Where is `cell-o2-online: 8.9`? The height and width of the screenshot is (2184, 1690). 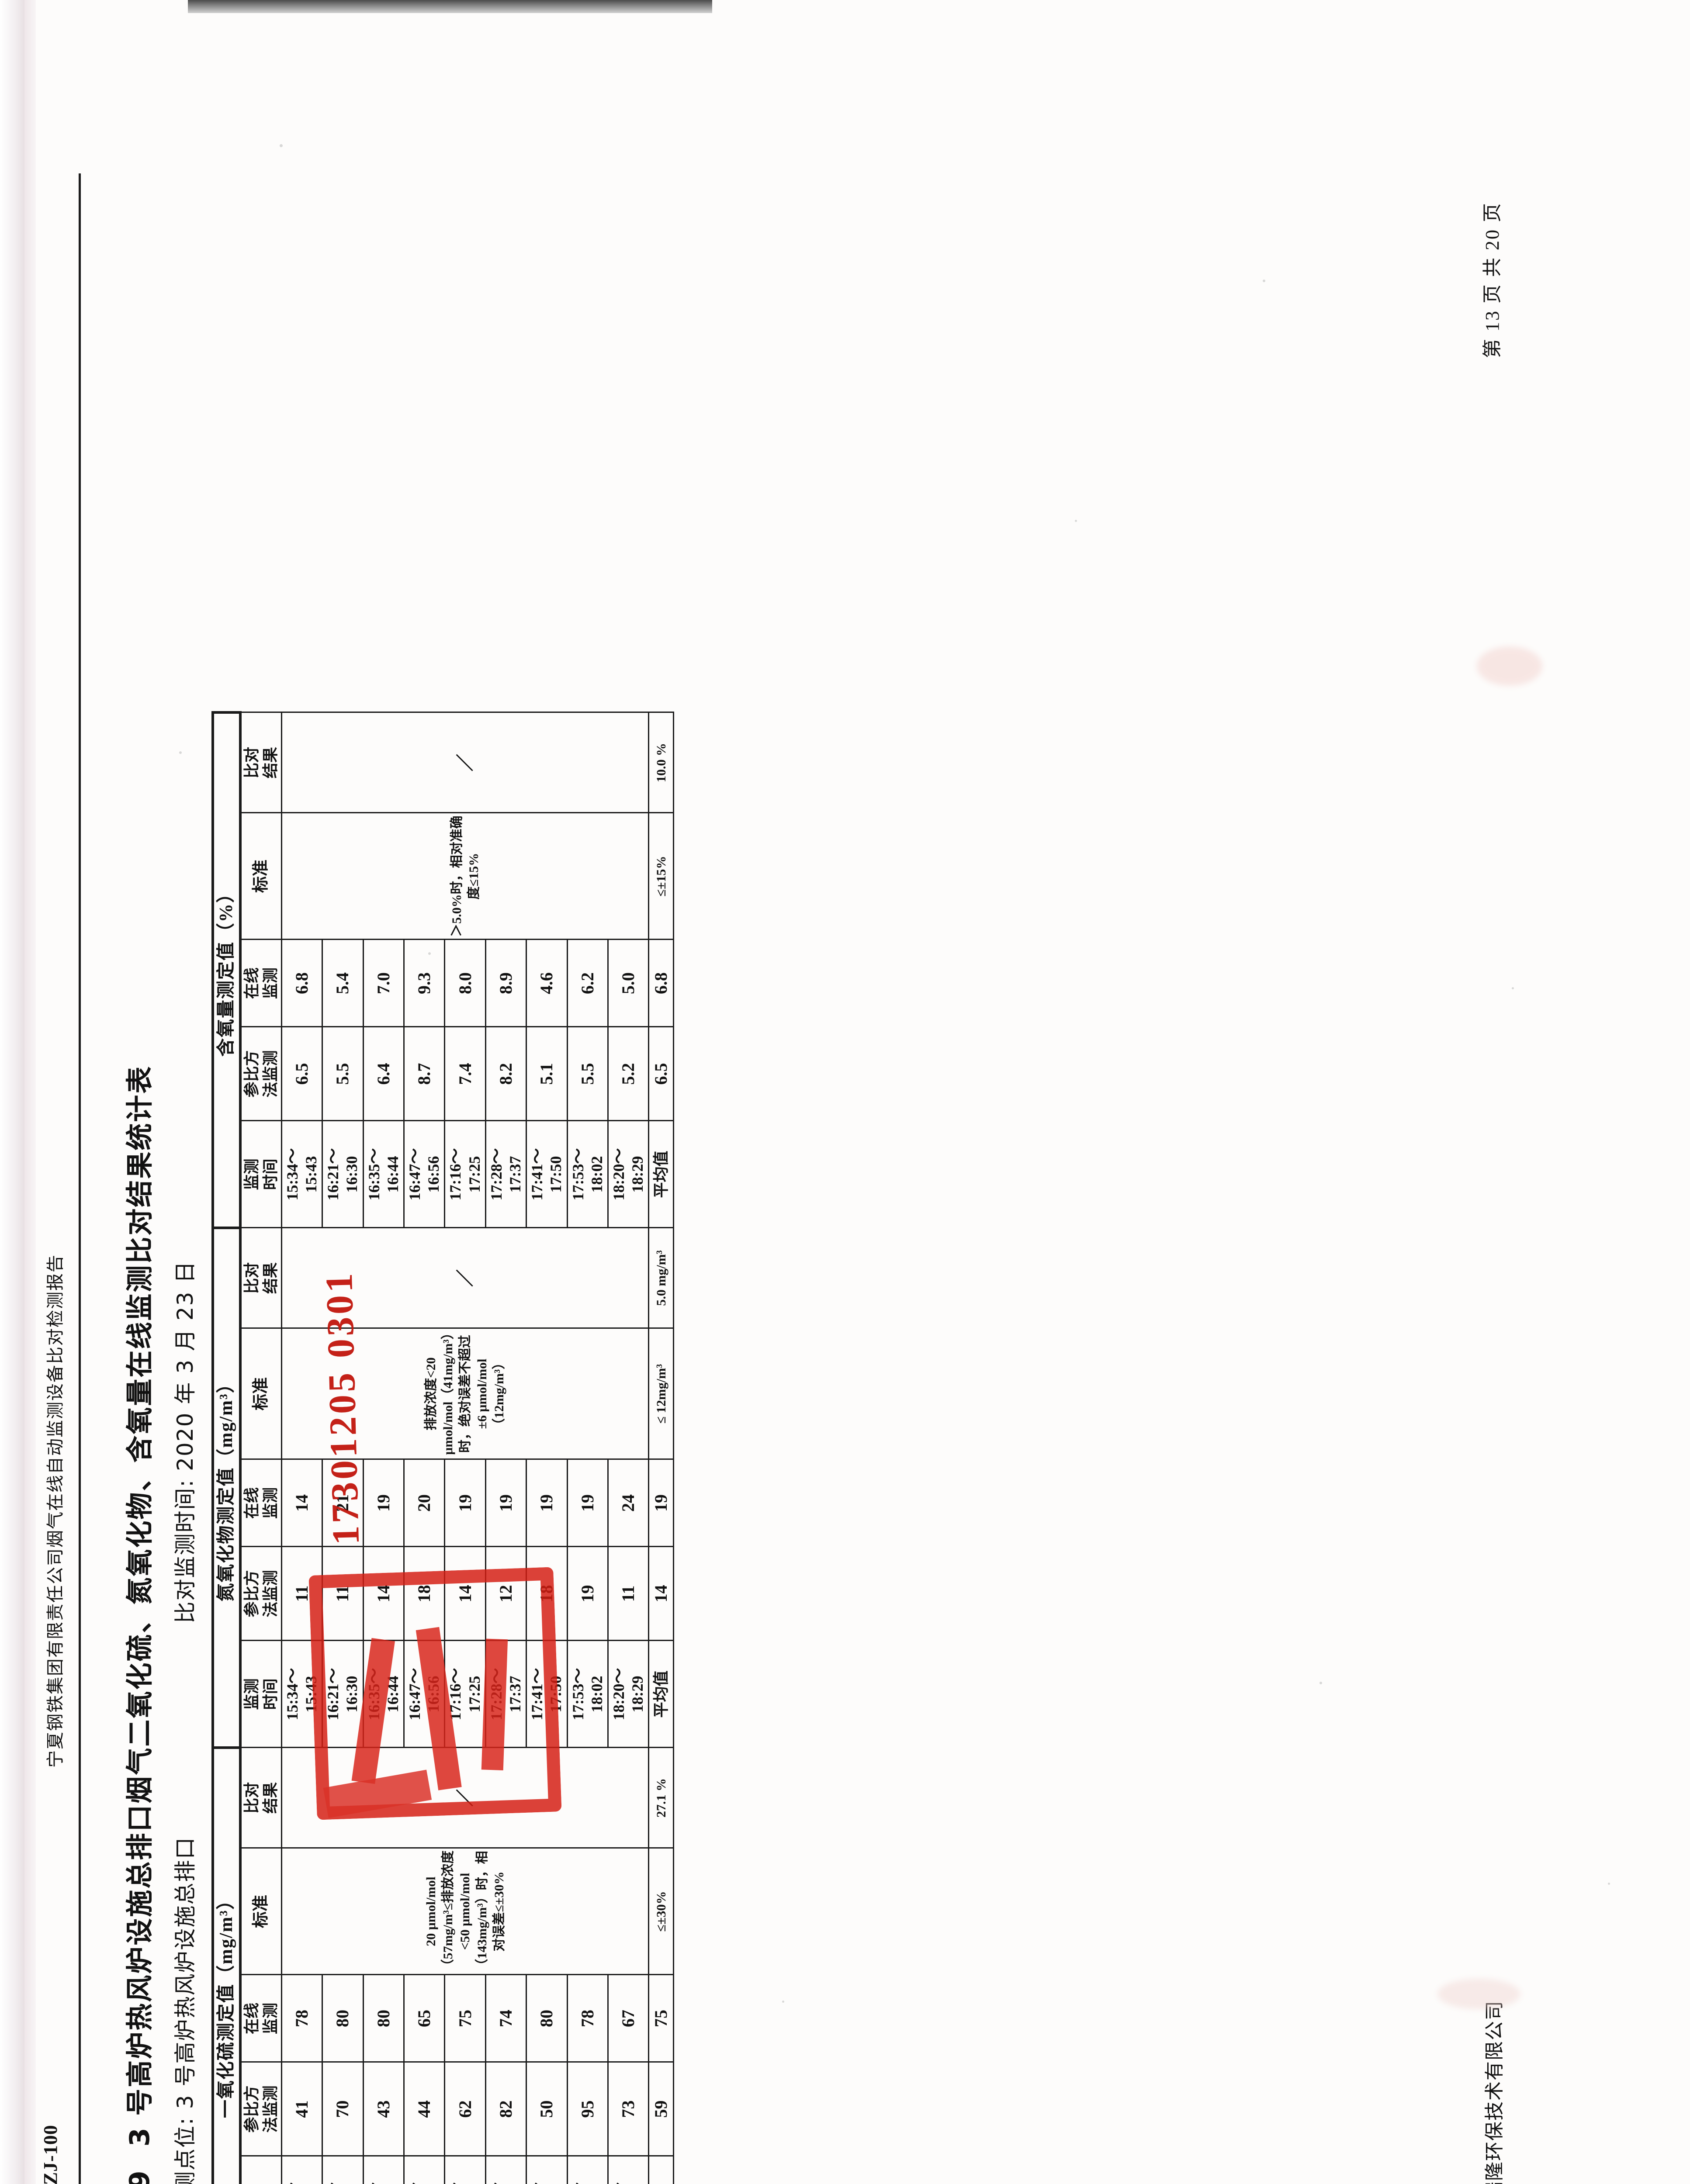 cell-o2-online: 8.9 is located at coordinates (506, 983).